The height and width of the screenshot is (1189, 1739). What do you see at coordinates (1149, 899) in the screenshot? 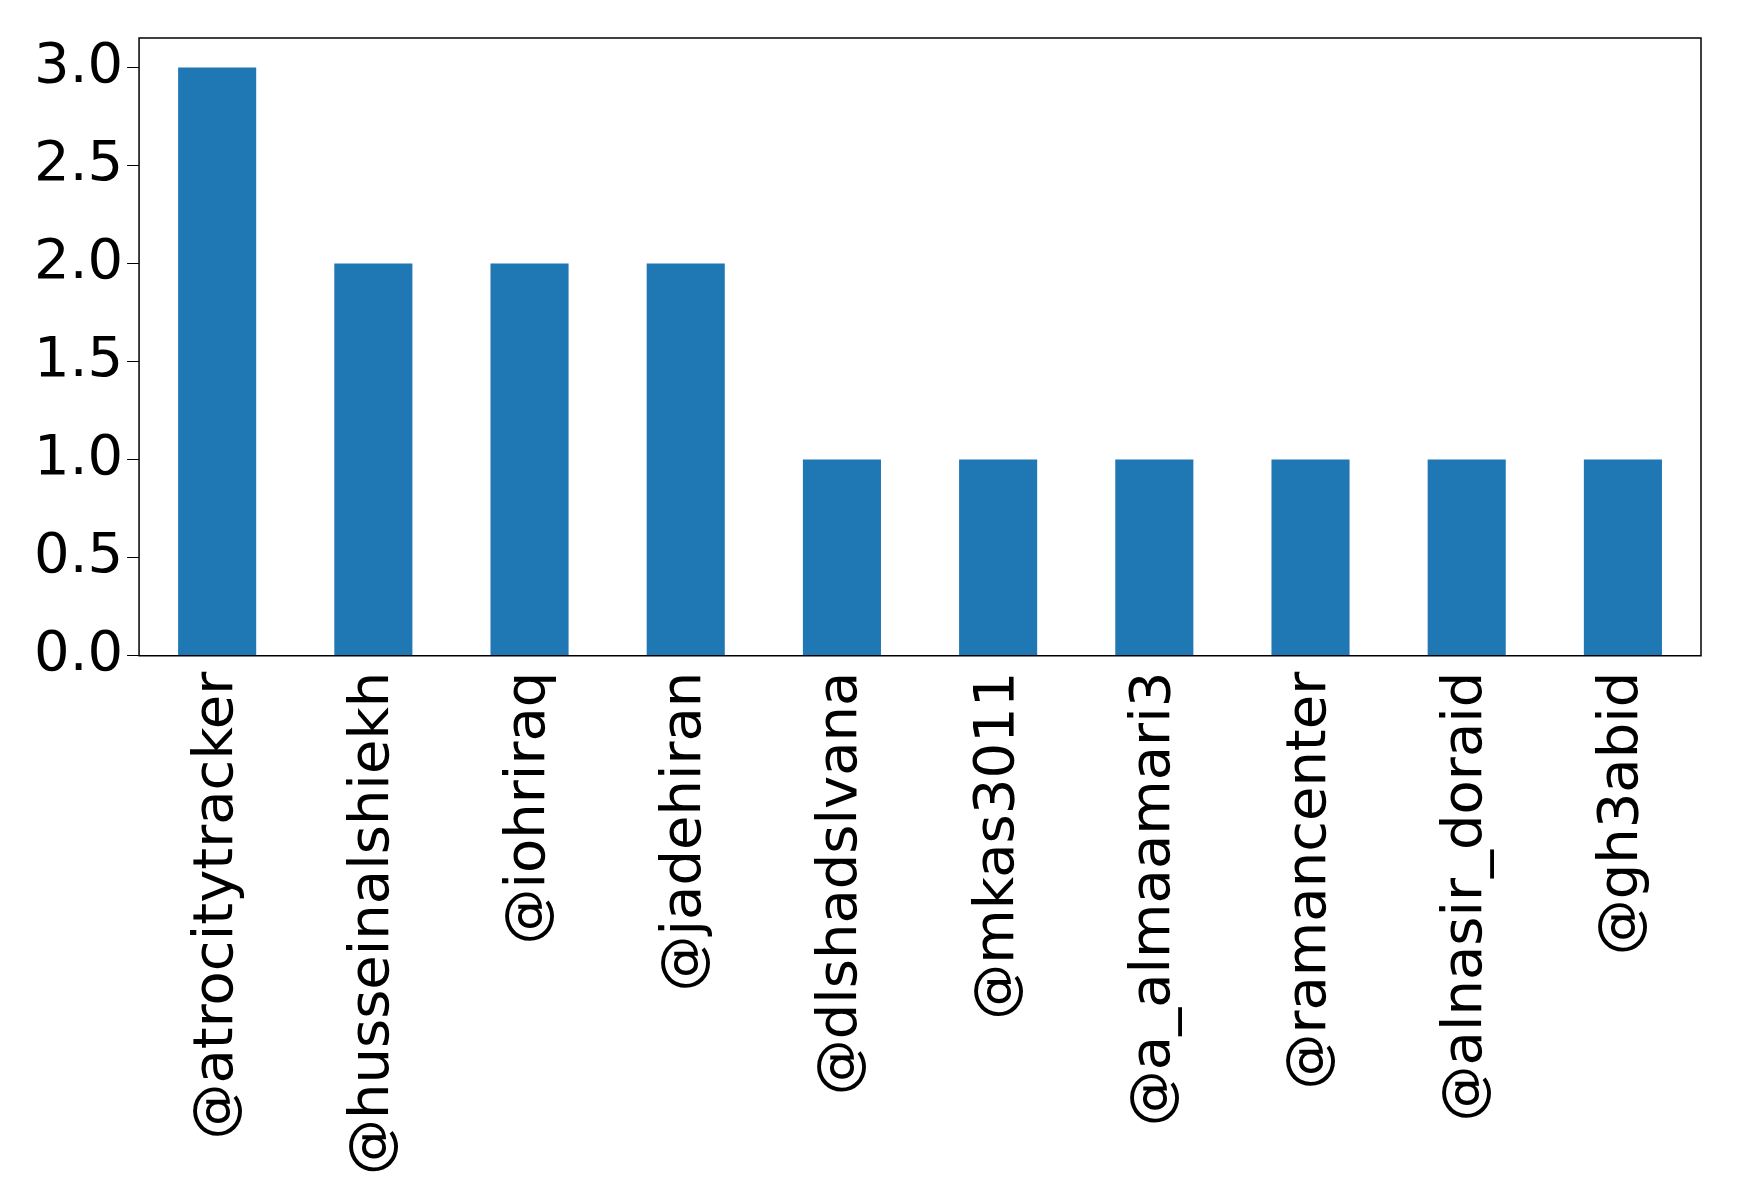
I see `x-tick-label: @a_almaamari3` at bounding box center [1149, 899].